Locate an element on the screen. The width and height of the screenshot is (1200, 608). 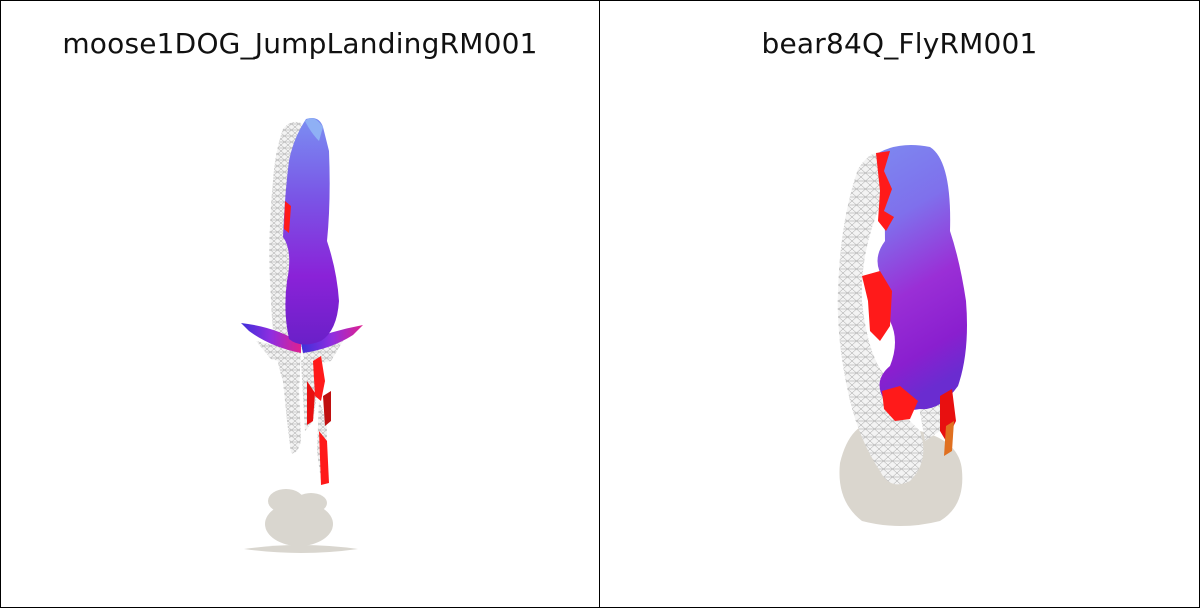
wing-right is located at coordinates (332, 339).